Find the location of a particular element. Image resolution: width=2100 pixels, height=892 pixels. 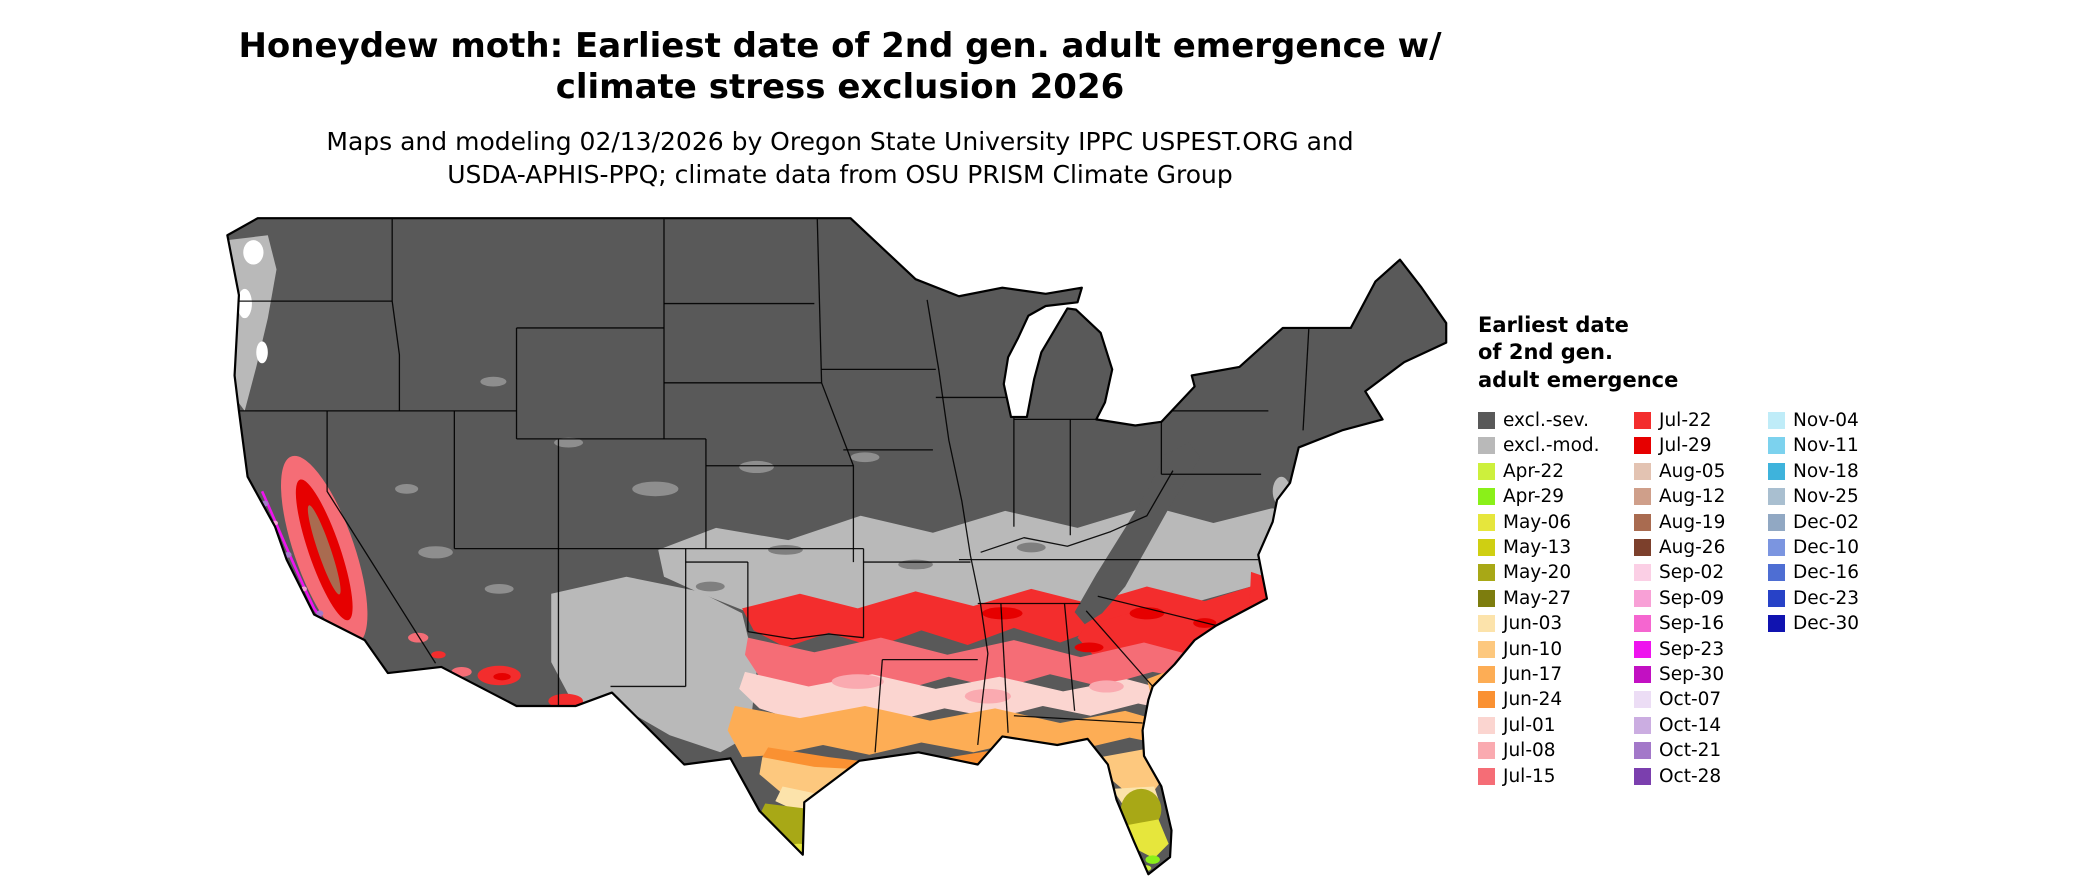

legend-label: Aug-19 is located at coordinates (1692, 522).